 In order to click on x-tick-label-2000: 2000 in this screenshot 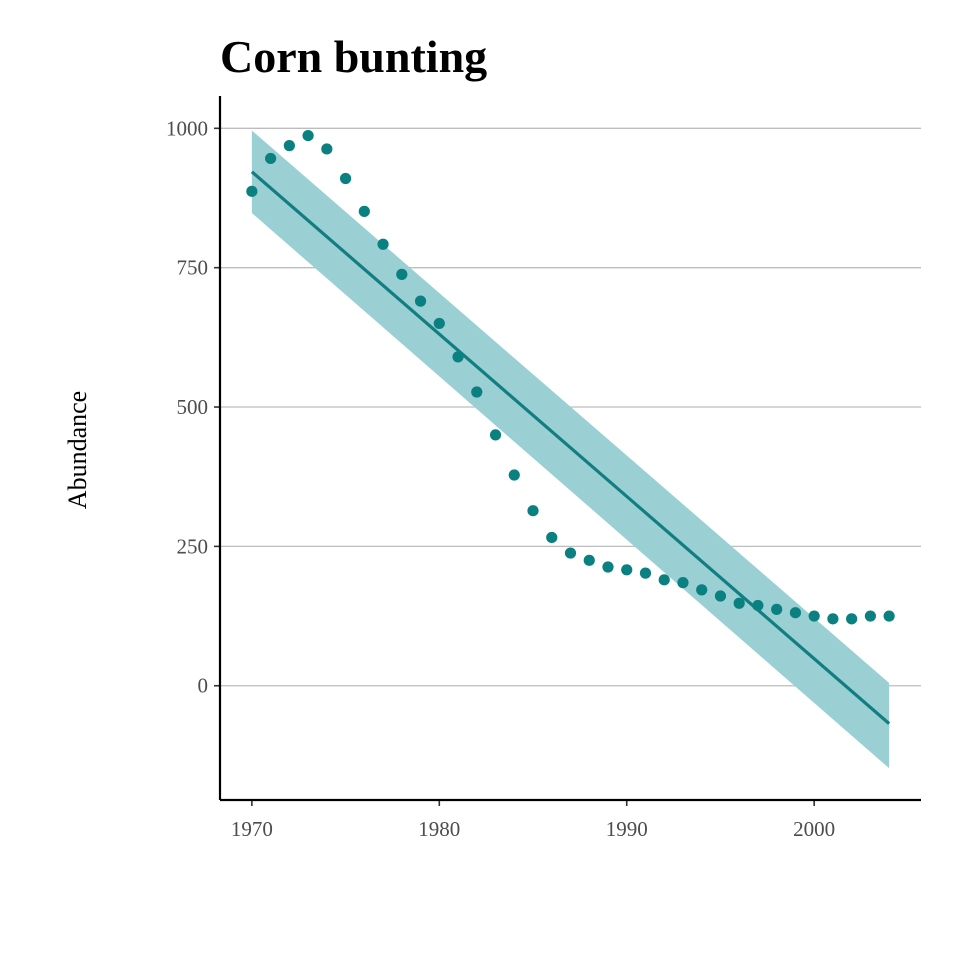, I will do `click(814, 829)`.